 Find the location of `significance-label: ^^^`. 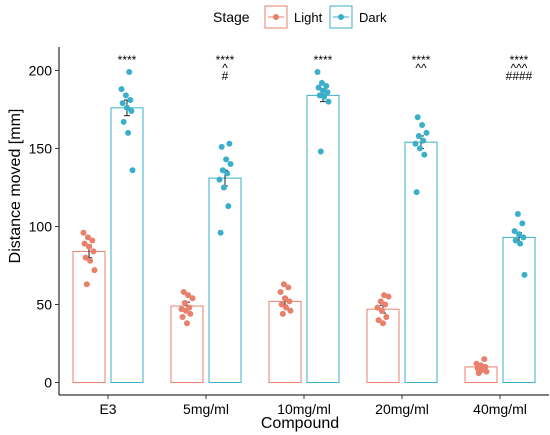

significance-label: ^^^ is located at coordinates (519, 68).